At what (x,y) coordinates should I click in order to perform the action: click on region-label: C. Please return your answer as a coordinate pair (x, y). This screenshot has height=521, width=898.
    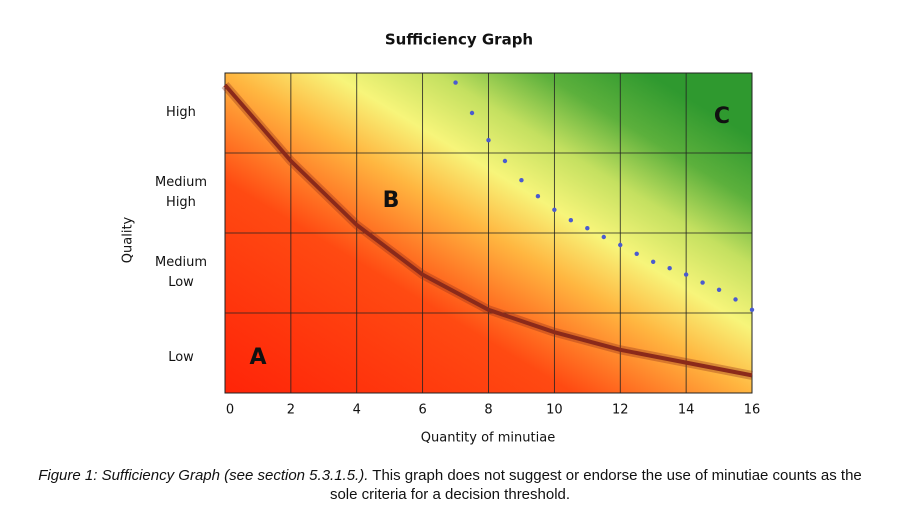
    Looking at the image, I should click on (722, 116).